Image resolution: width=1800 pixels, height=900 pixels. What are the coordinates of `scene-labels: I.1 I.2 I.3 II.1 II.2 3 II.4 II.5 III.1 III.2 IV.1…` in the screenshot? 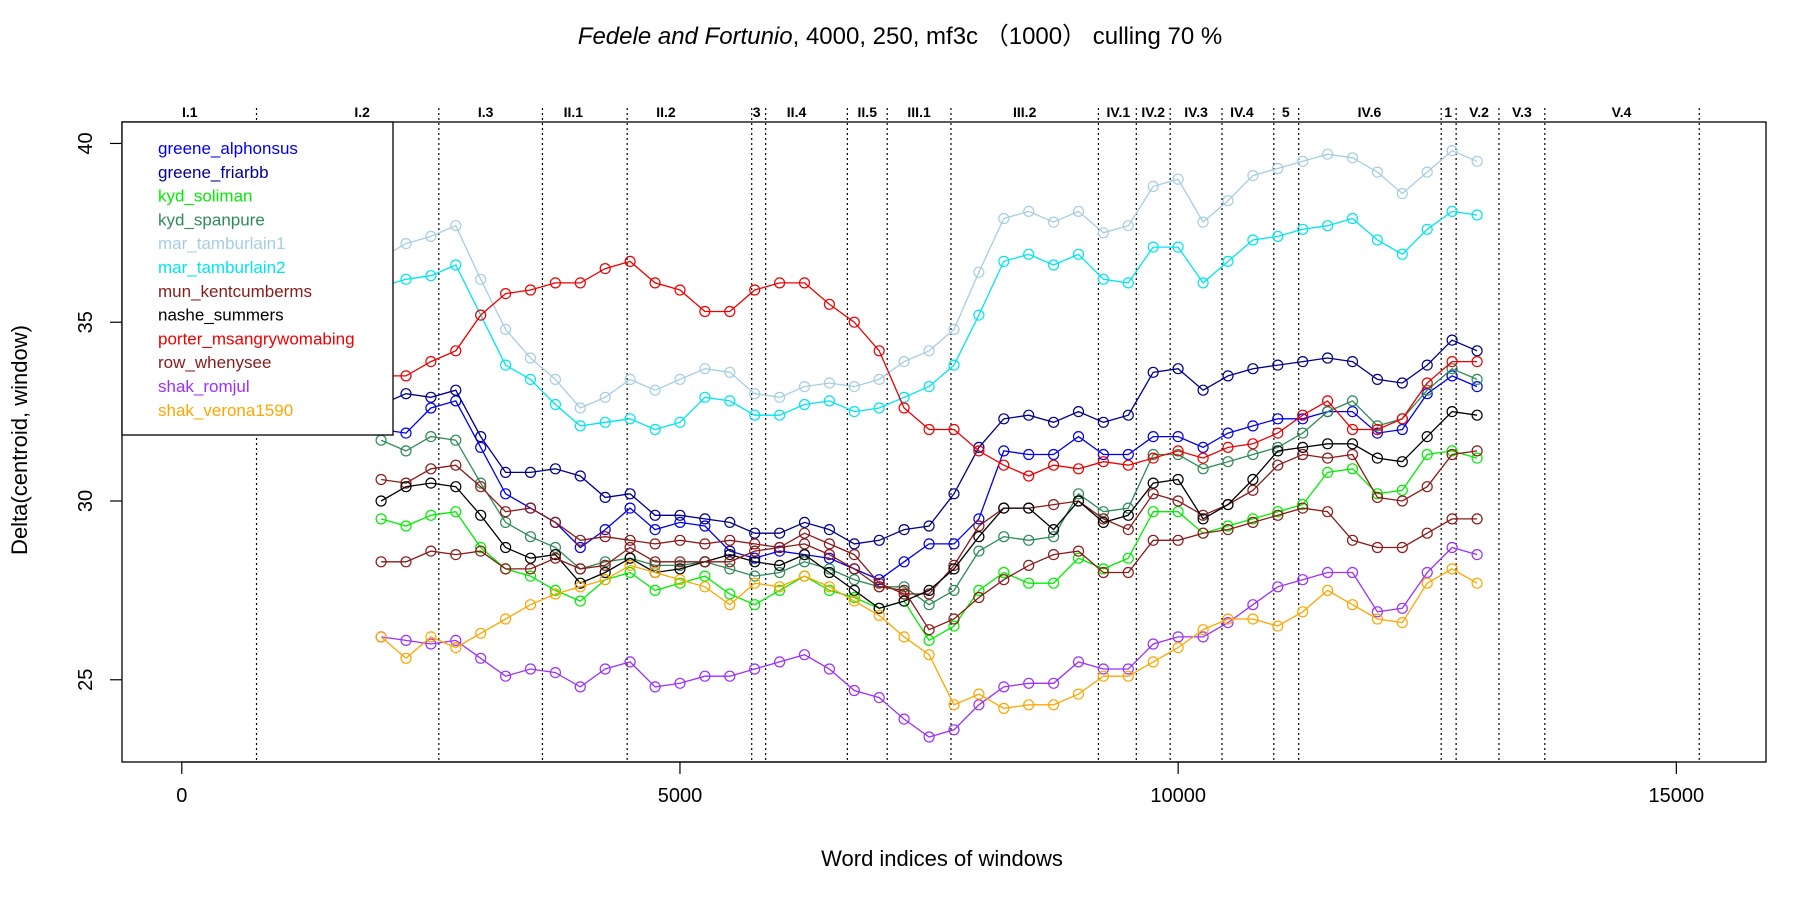 It's located at (907, 112).